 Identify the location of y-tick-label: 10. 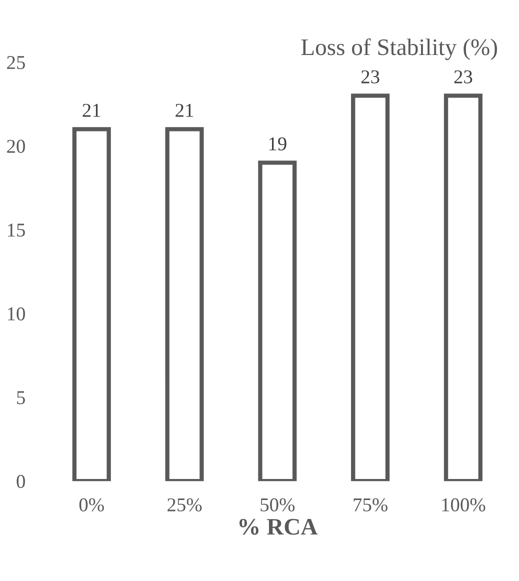
(16, 313).